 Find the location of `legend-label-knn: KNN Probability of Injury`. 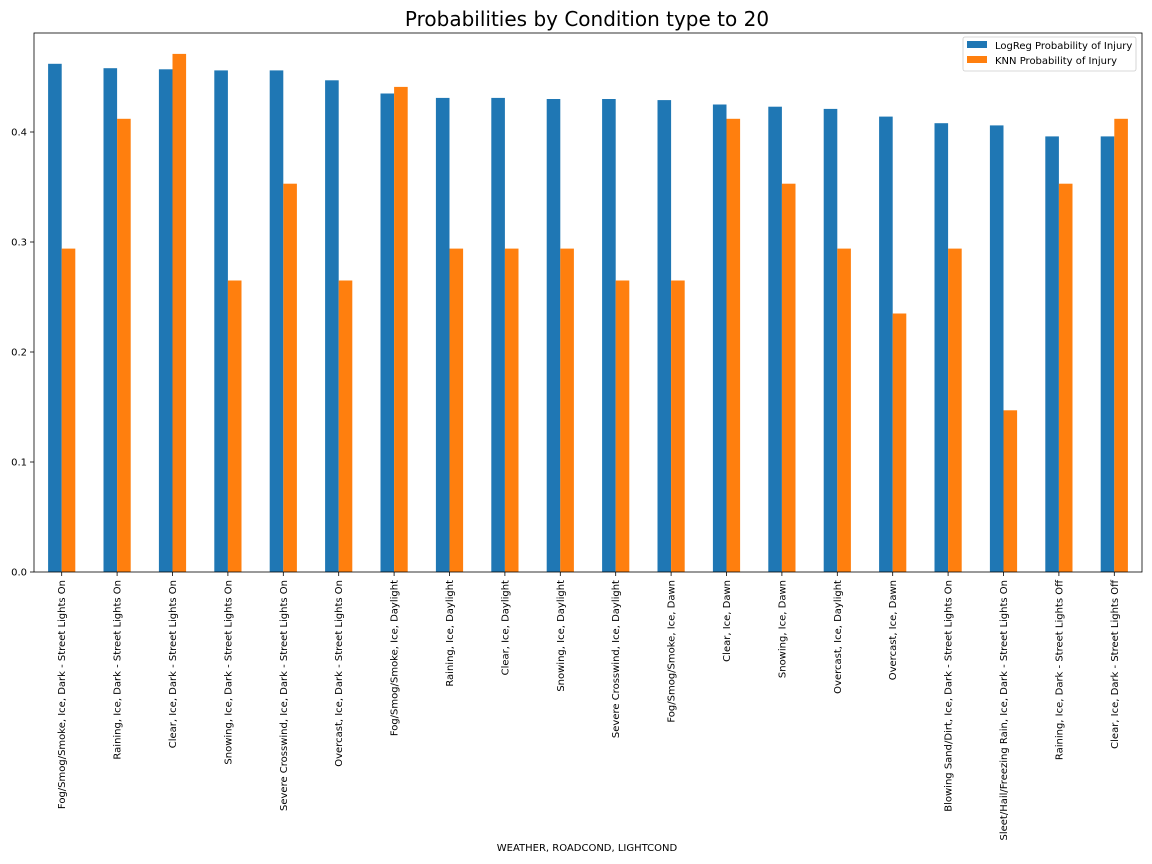

legend-label-knn: KNN Probability of Injury is located at coordinates (1056, 61).